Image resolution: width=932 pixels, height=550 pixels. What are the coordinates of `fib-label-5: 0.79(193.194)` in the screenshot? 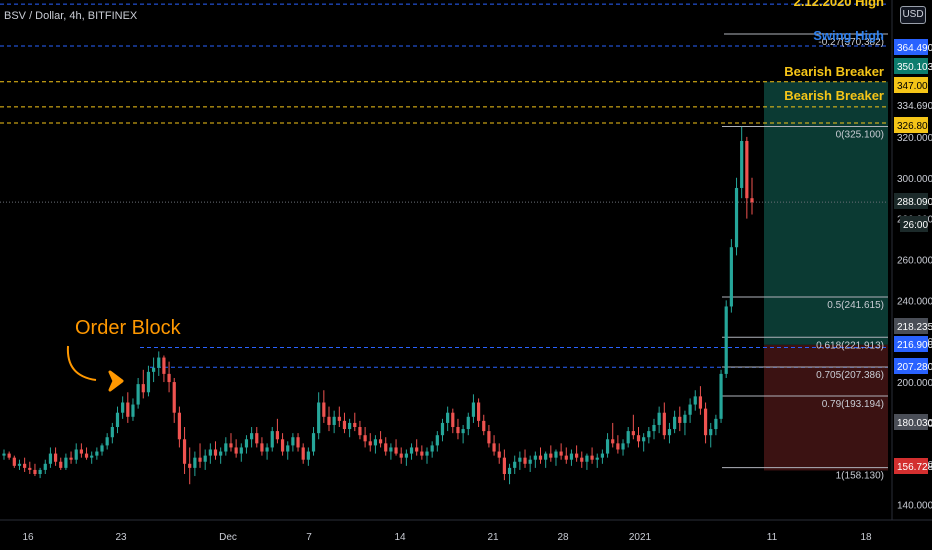 It's located at (853, 404).